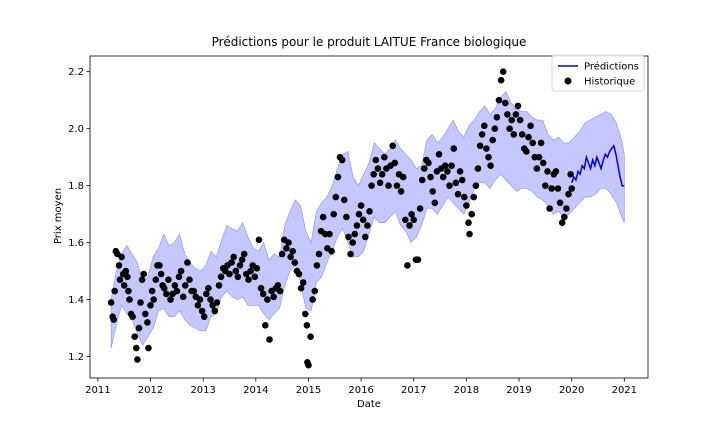 Image resolution: width=720 pixels, height=432 pixels. I want to click on prediction-line-layer, so click(597, 165).